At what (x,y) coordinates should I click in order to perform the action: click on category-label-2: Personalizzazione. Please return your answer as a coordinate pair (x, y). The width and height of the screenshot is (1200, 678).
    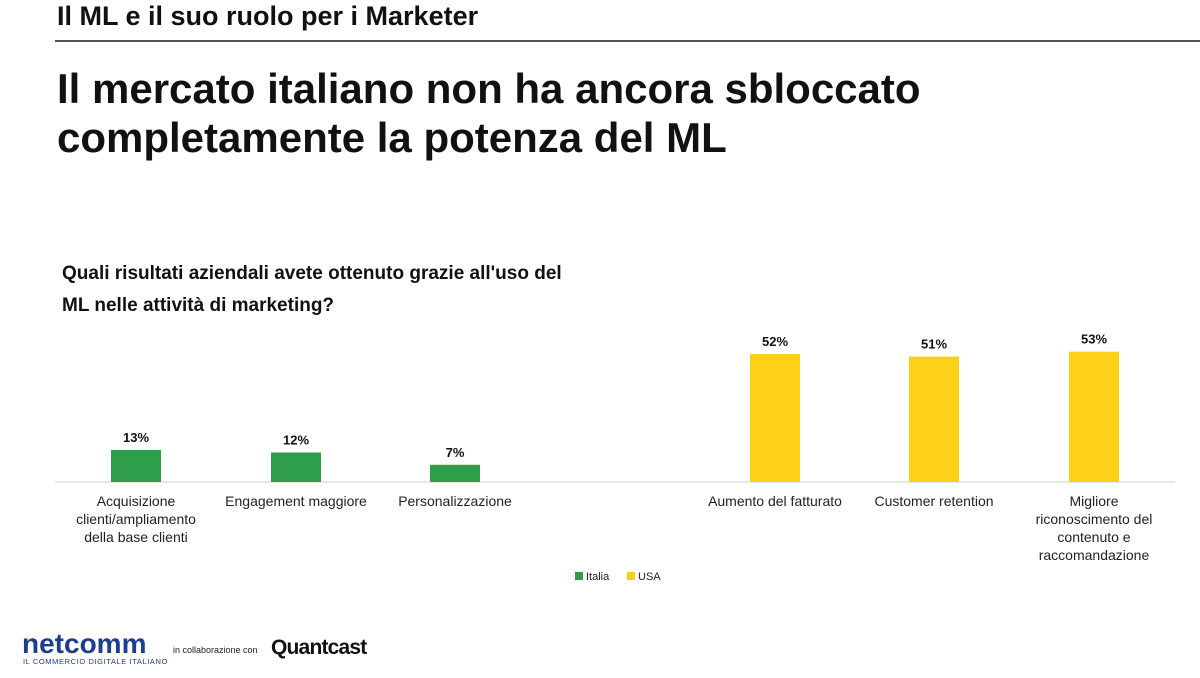
    Looking at the image, I should click on (455, 501).